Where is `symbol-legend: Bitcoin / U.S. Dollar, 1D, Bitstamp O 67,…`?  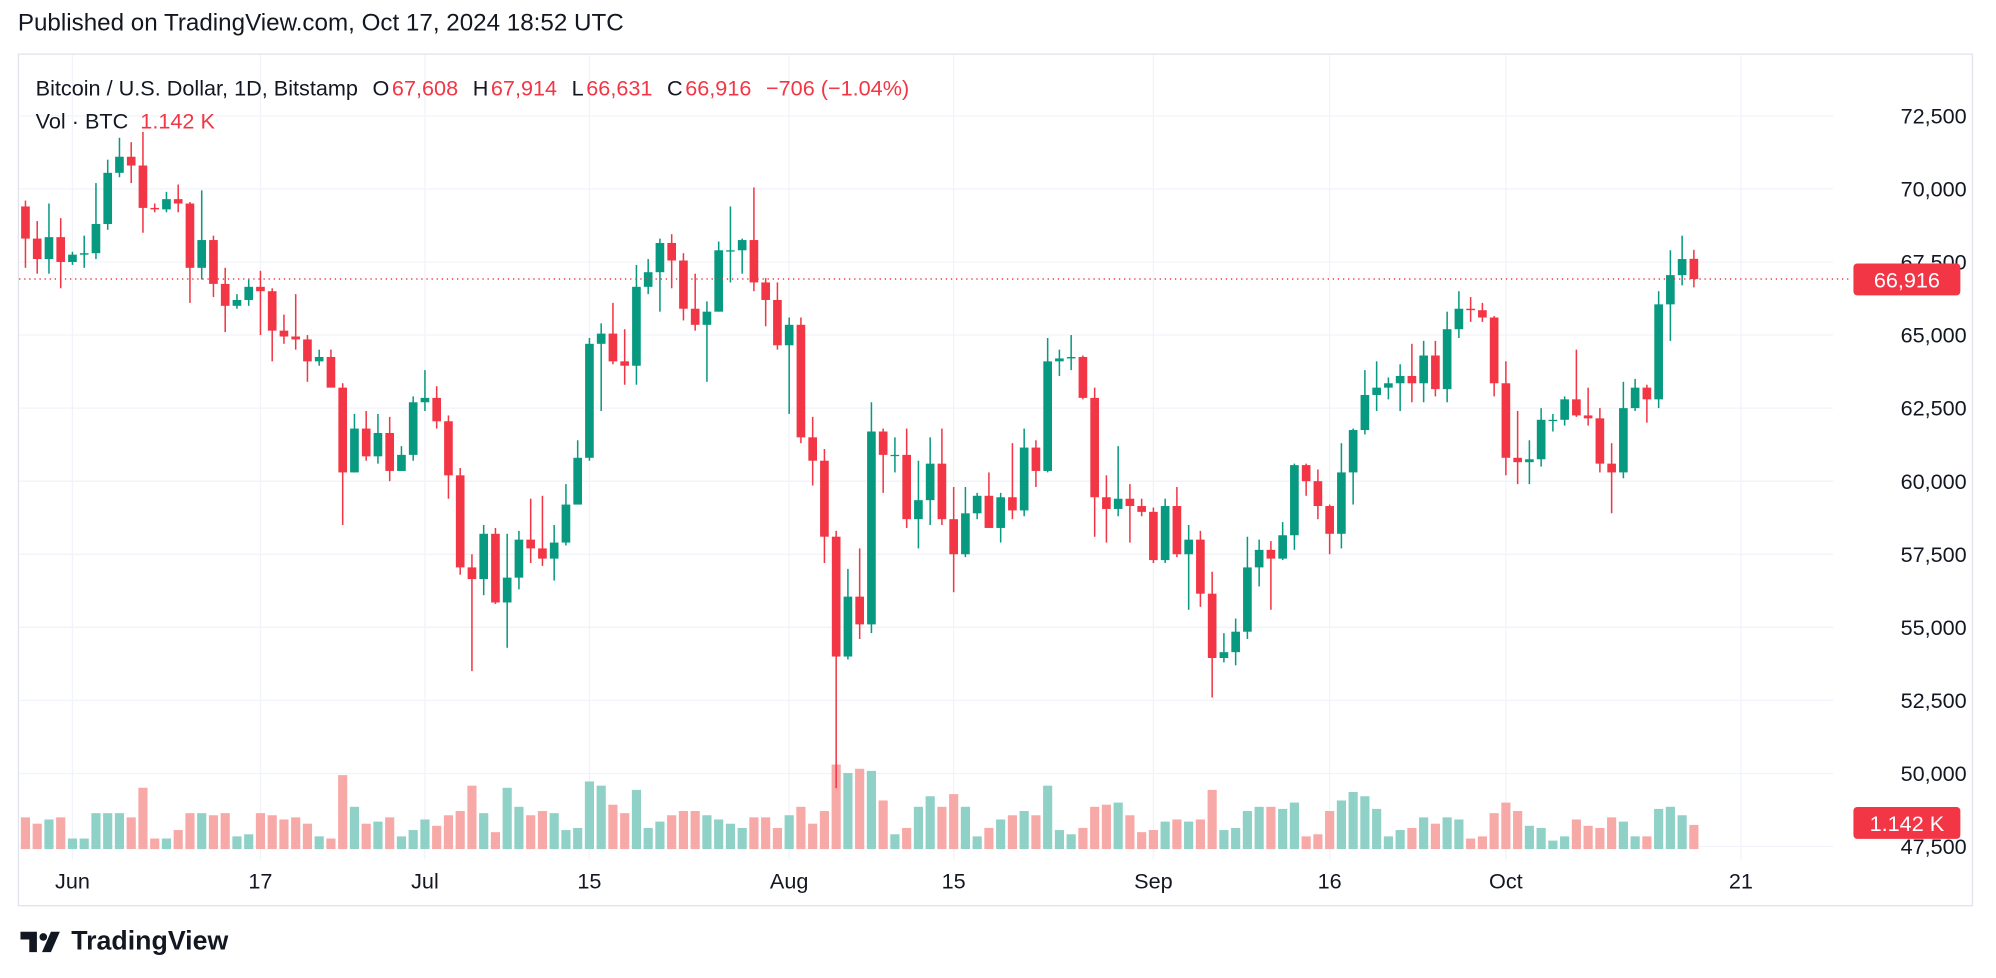 symbol-legend: Bitcoin / U.S. Dollar, 1D, Bitstamp O 67,… is located at coordinates (474, 88).